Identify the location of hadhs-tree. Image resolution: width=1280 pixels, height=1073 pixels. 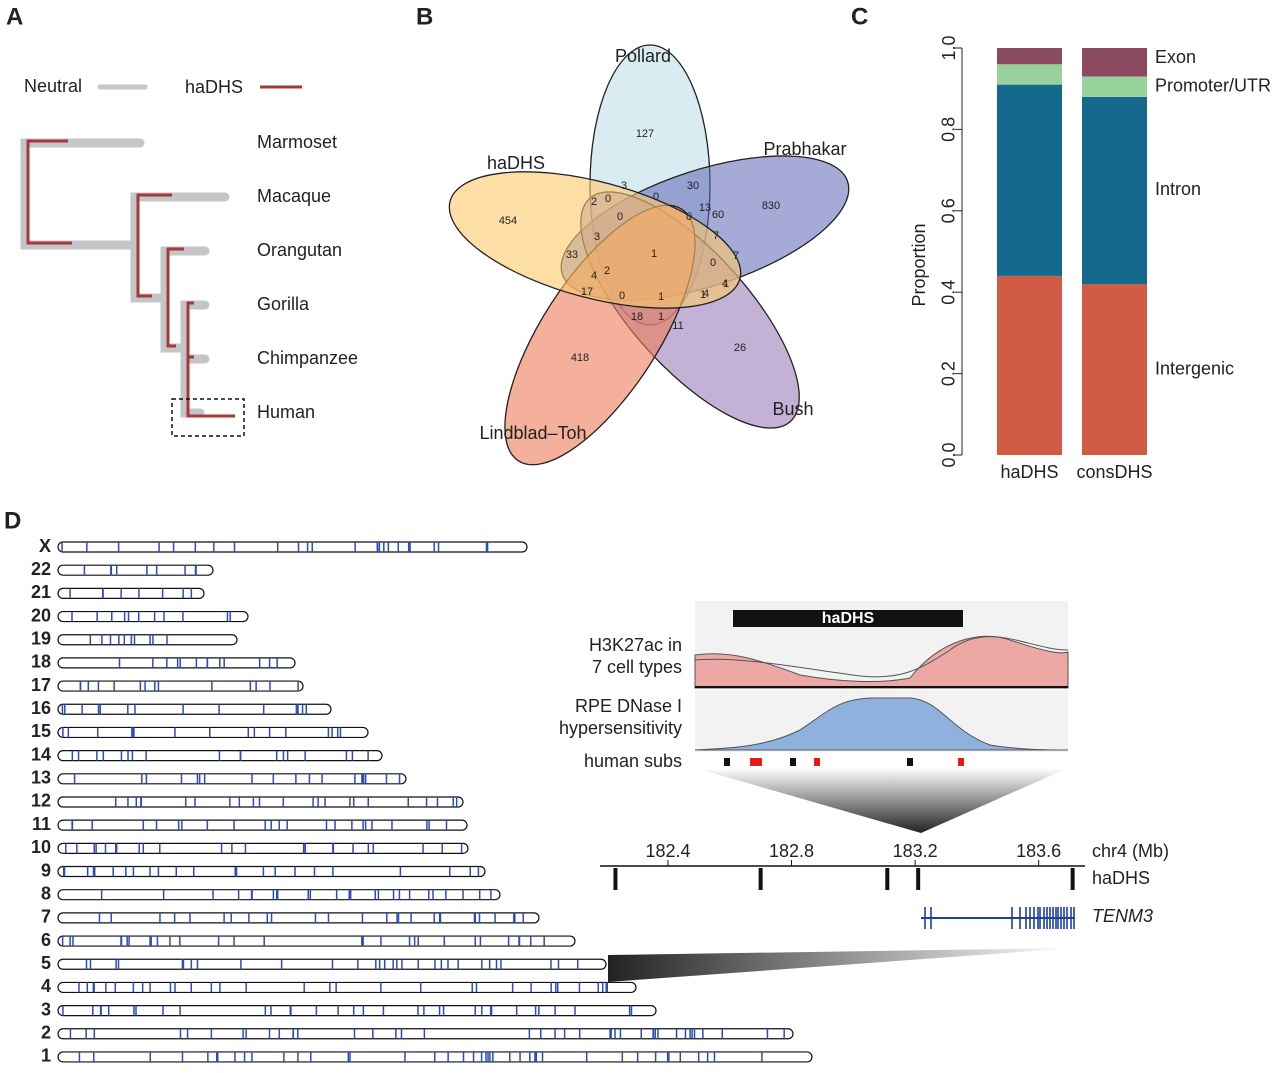
(130, 278).